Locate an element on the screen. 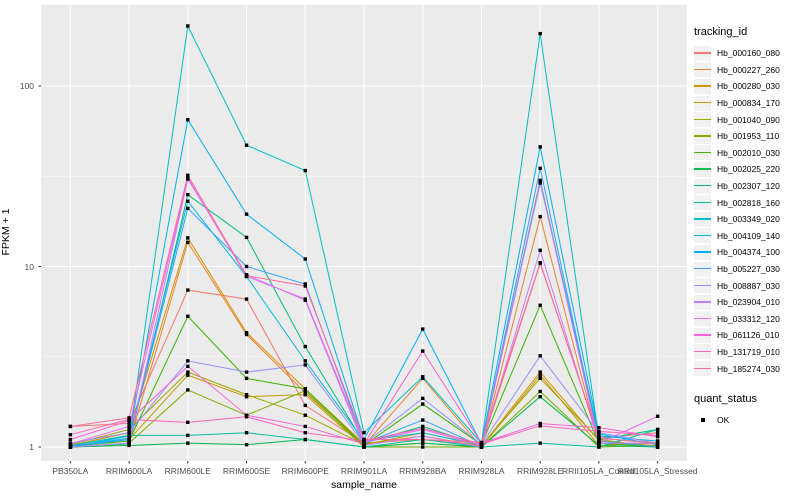 This screenshot has width=800, height=500. y-axis-title: FPKM + 1 is located at coordinates (6, 232).